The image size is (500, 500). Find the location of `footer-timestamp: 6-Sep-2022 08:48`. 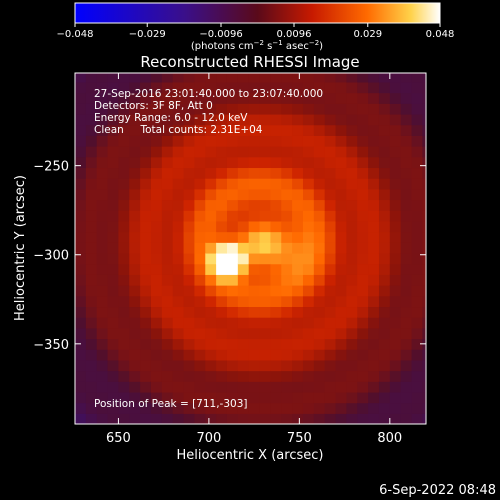

footer-timestamp: 6-Sep-2022 08:48 is located at coordinates (437, 490).